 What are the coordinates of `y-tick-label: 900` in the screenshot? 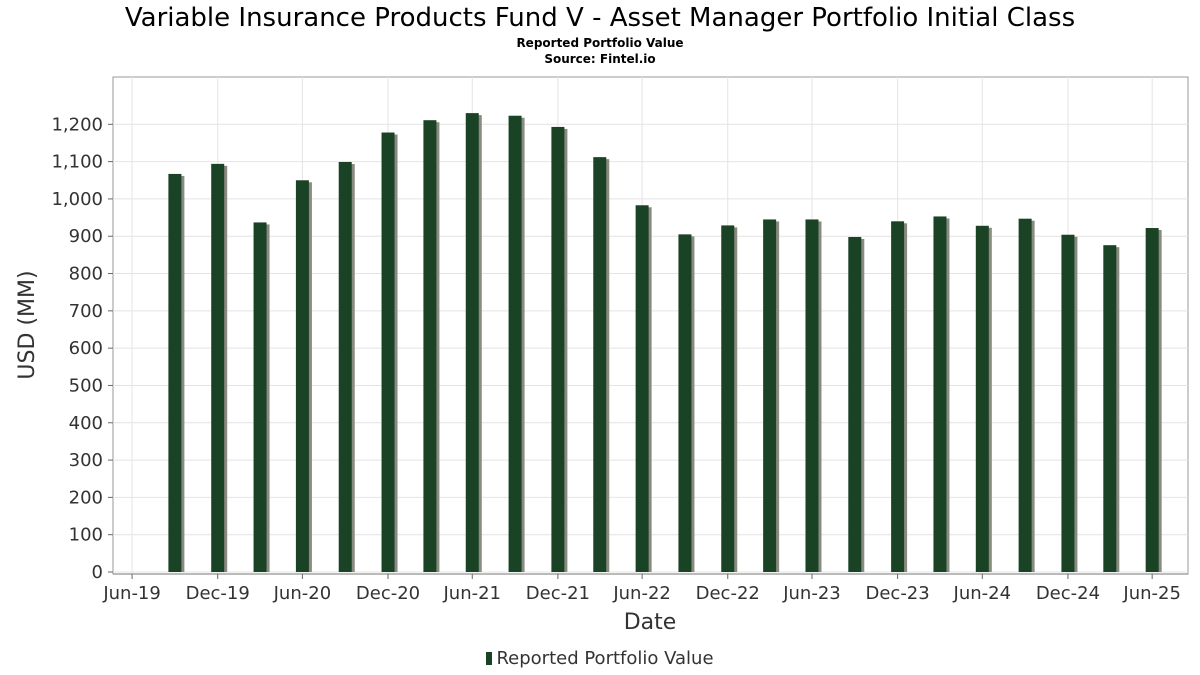 It's located at (86, 236).